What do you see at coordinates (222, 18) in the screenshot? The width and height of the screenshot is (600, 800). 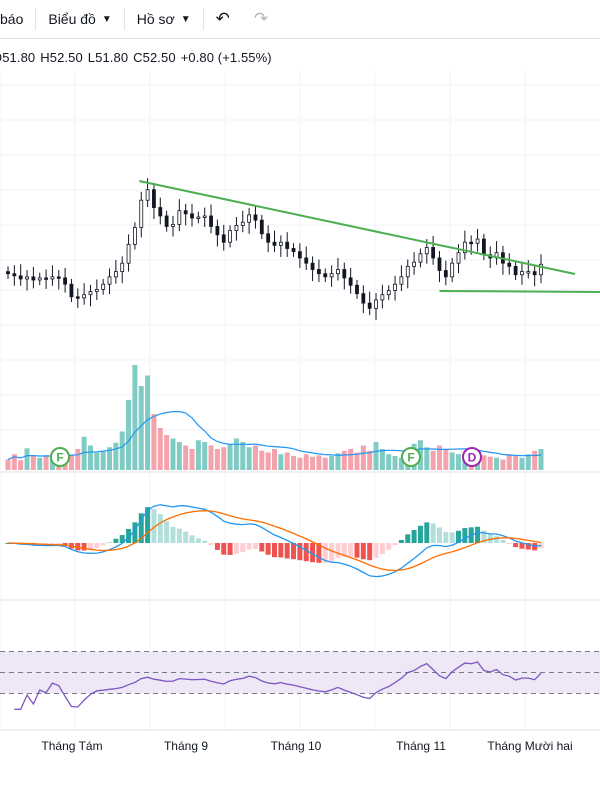 I see `undo-icon: ↶` at bounding box center [222, 18].